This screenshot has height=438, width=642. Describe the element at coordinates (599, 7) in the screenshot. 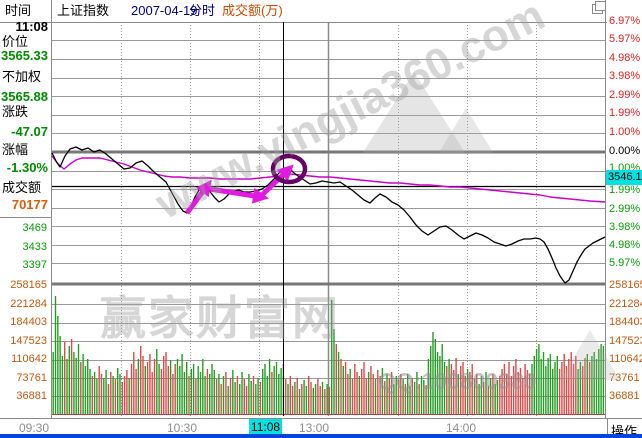

I see `restore-window-icon` at that location.